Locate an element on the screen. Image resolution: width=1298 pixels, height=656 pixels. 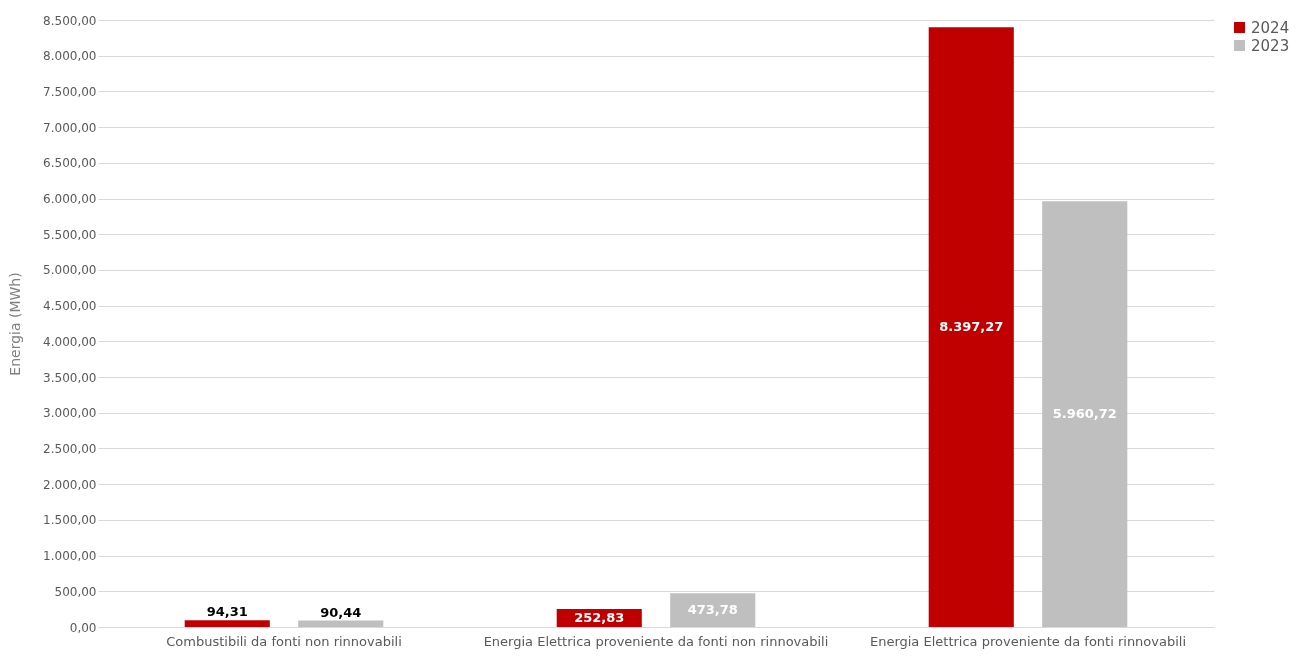
y-tick-label: 1.000,00 is located at coordinates (70, 556).